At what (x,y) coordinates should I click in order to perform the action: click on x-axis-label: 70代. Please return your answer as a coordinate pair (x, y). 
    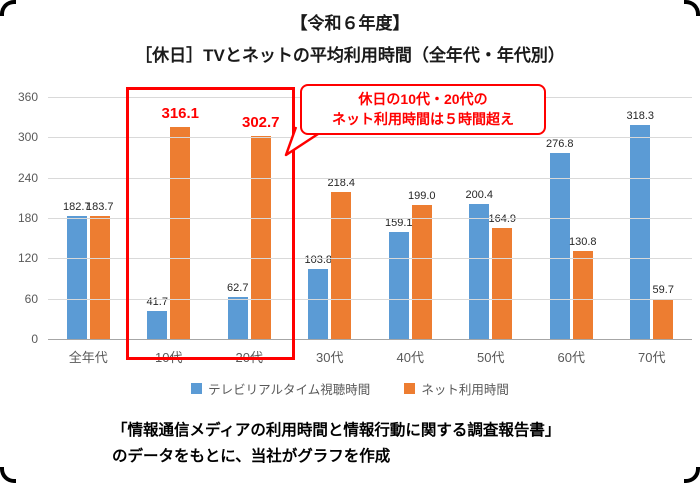
    Looking at the image, I should click on (652, 357).